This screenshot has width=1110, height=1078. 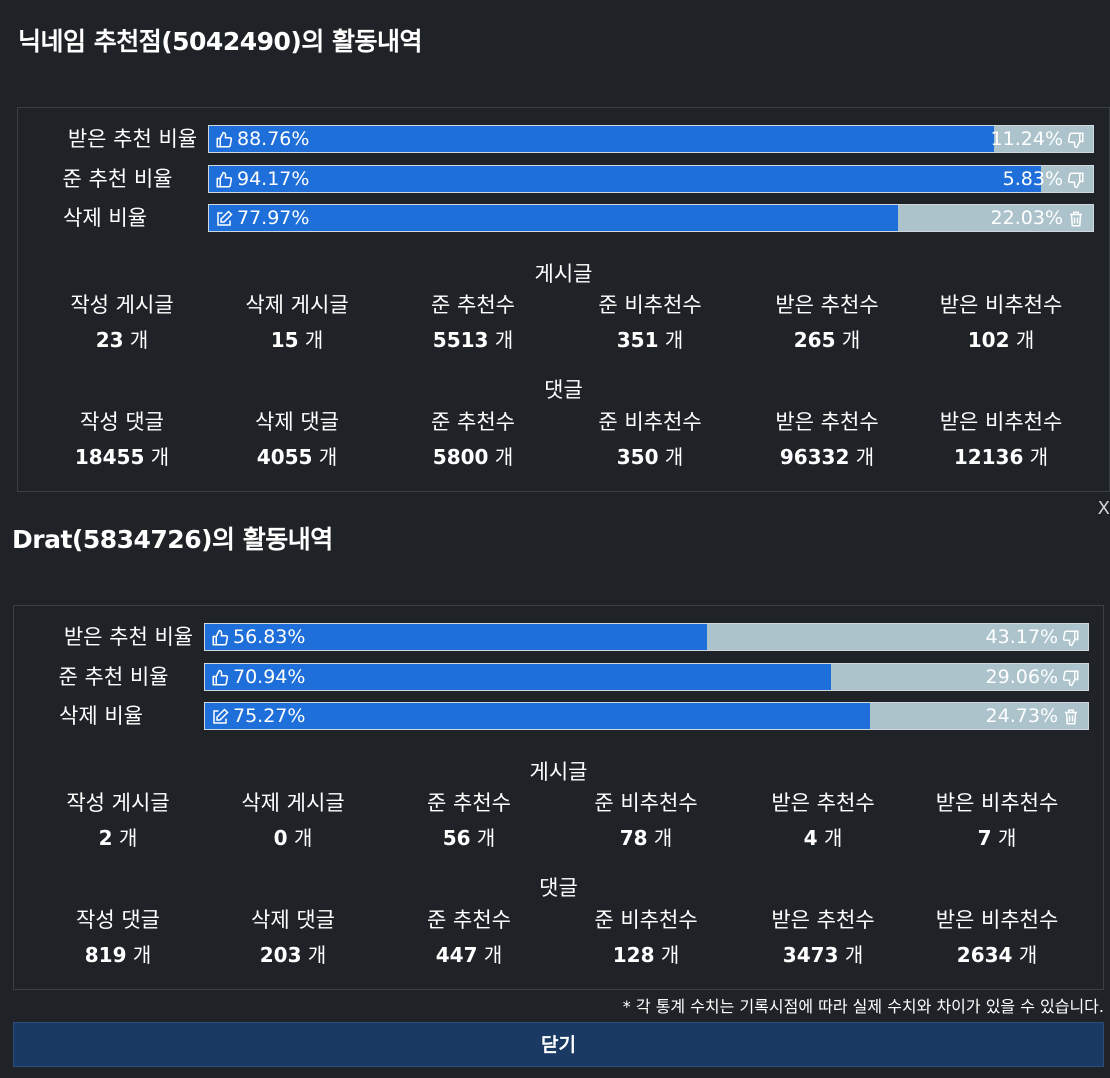 I want to click on stat-written-posts: 작성 게시글 23 개, so click(x=122, y=323).